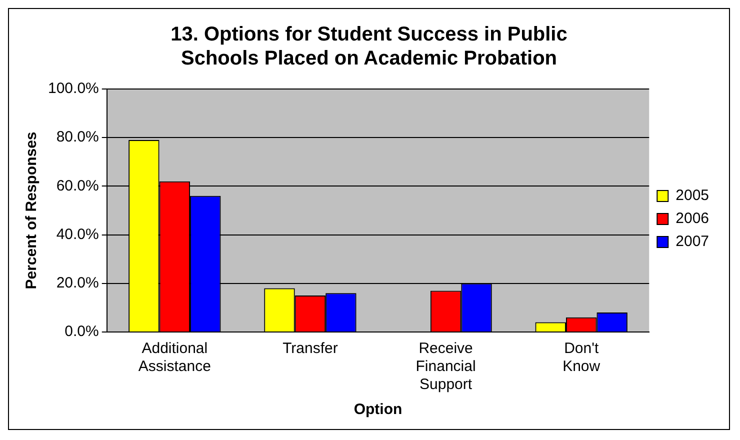 The height and width of the screenshot is (440, 740). I want to click on x-tick-label: Additional Assistance, so click(174, 358).